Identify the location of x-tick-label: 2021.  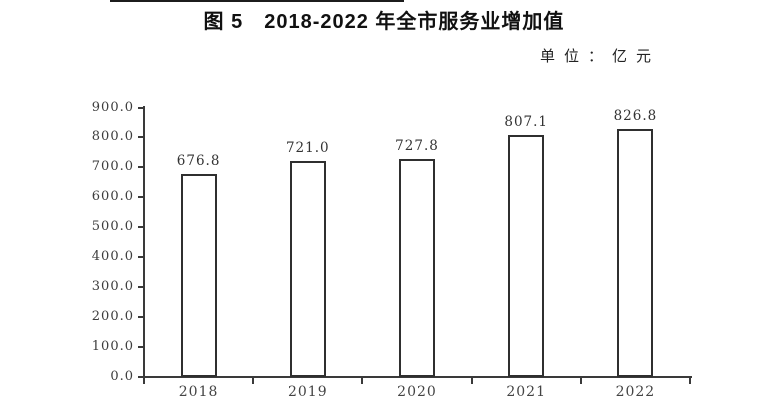
(526, 392).